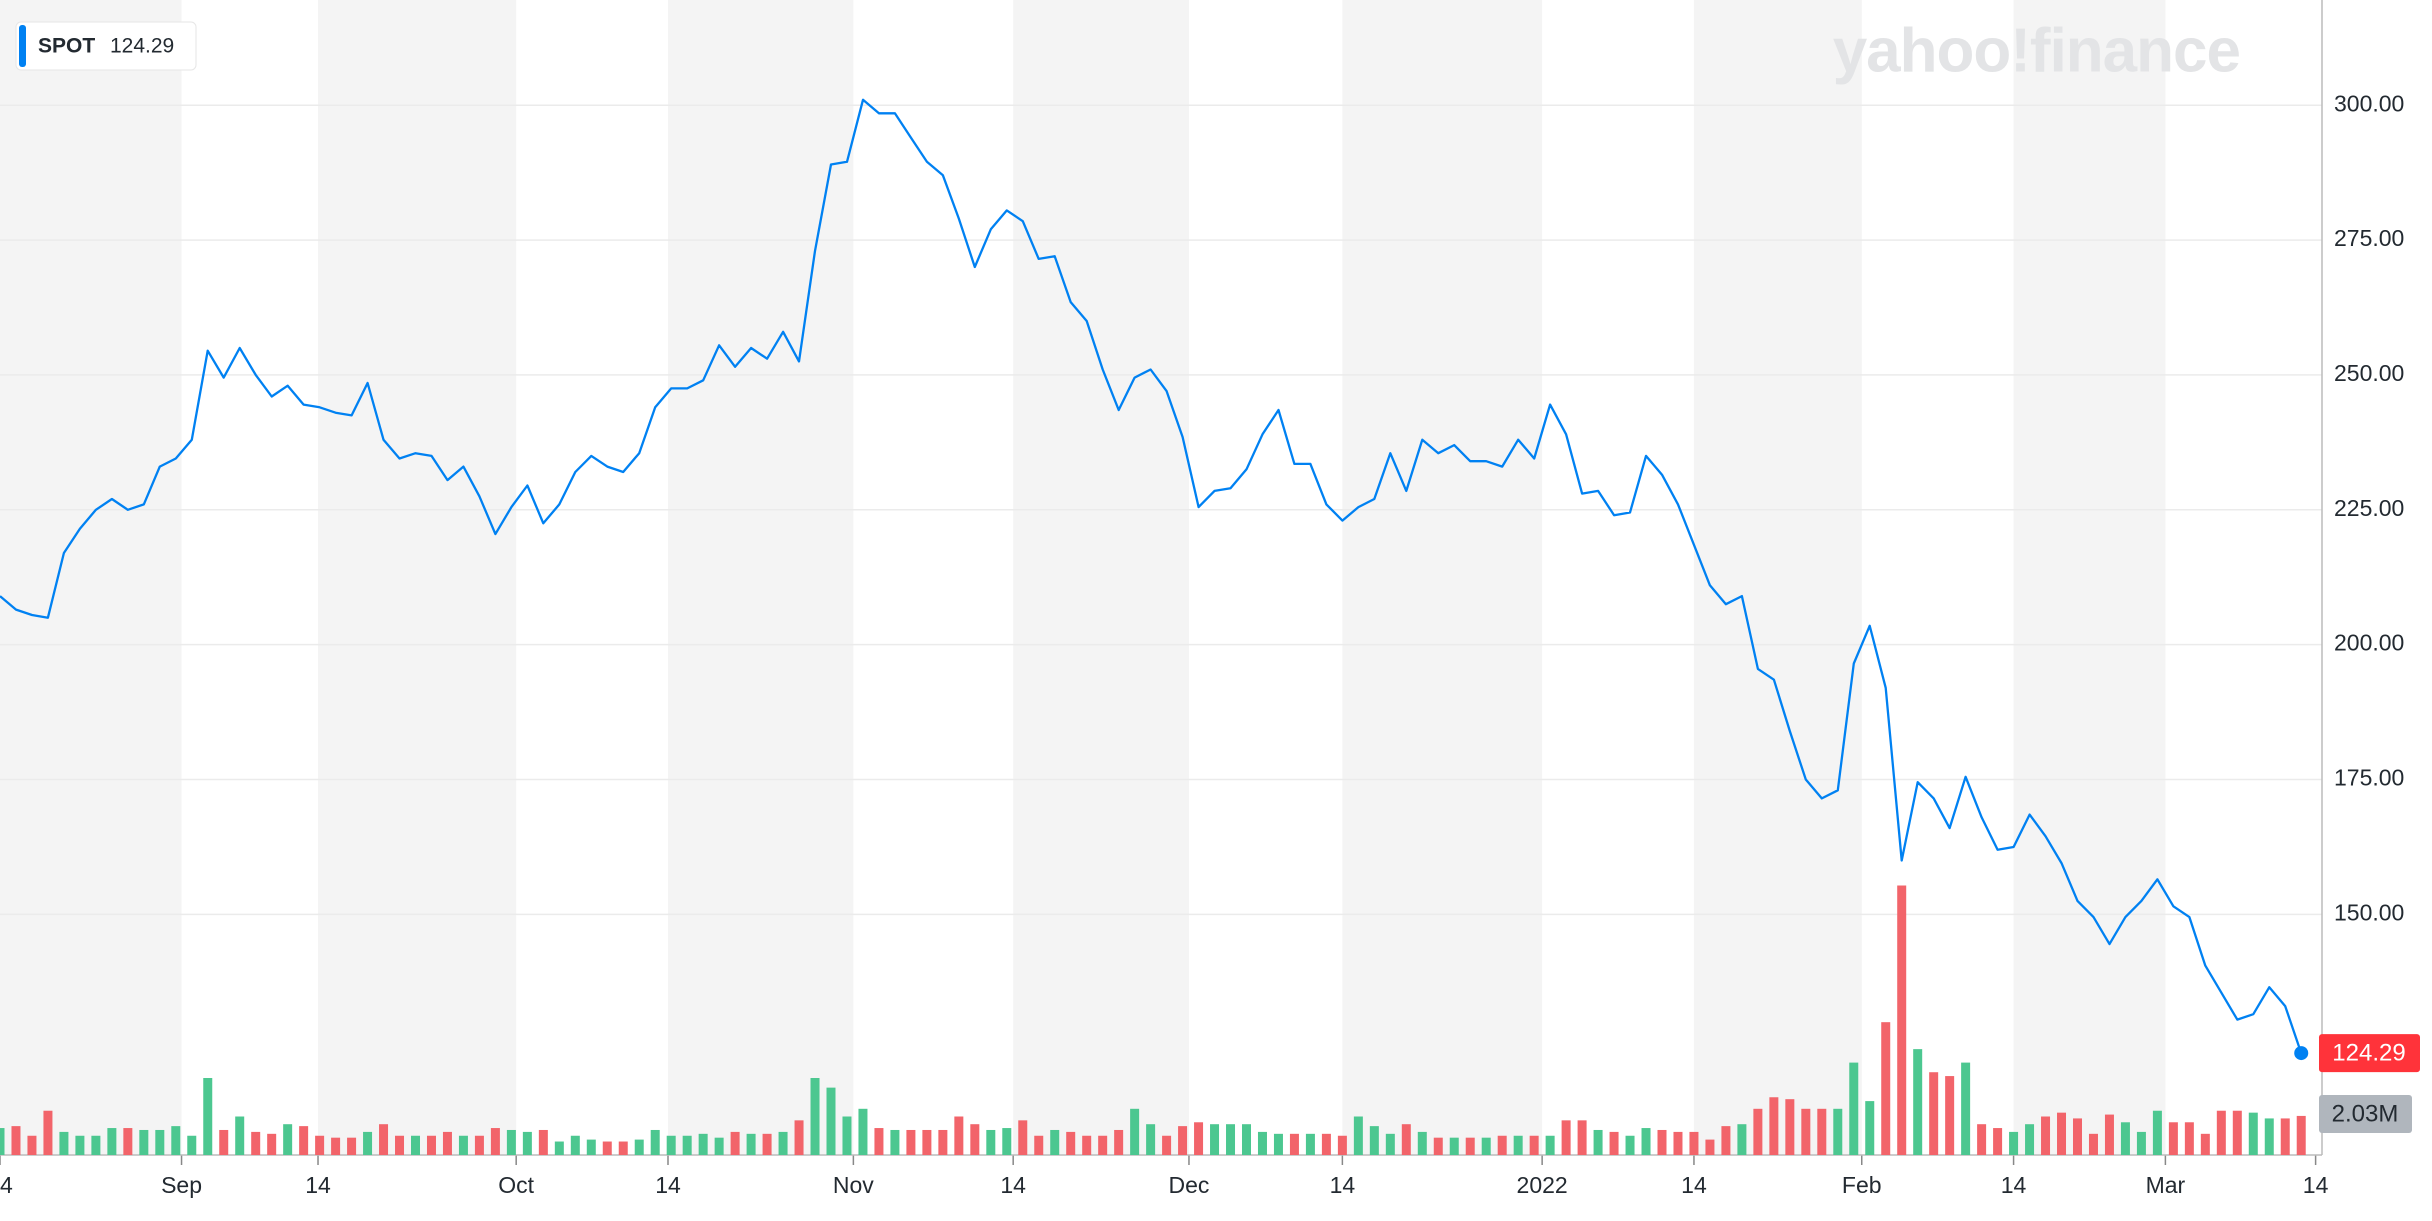 The height and width of the screenshot is (1221, 2432). What do you see at coordinates (2166, 1185) in the screenshot?
I see `x-tick-label: Mar` at bounding box center [2166, 1185].